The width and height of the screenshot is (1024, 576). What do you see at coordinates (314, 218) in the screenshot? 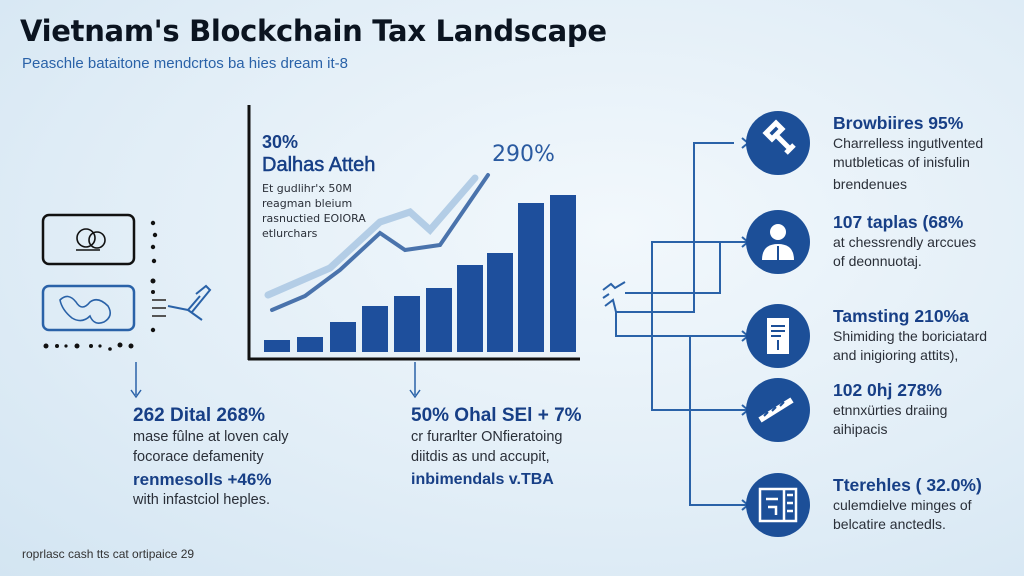
I see `chart-note-line: rasnuctied EOIORA` at bounding box center [314, 218].